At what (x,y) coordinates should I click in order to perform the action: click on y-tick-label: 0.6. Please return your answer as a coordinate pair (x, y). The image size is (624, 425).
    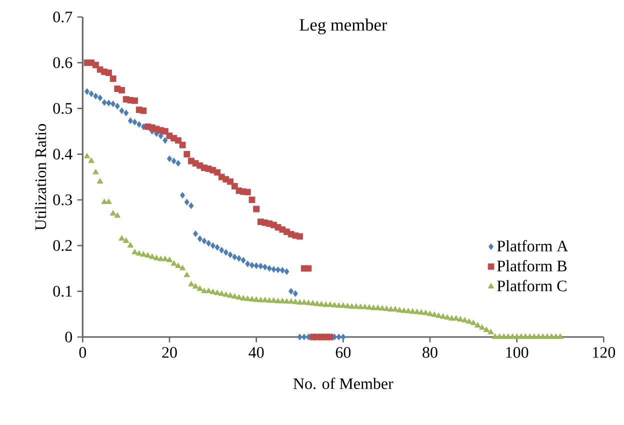
    Looking at the image, I should click on (62, 62).